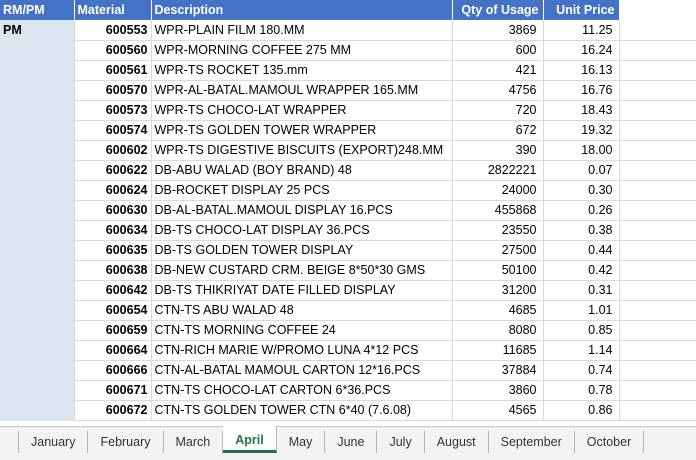 This screenshot has width=696, height=460. I want to click on qty-cell: 600, so click(498, 50).